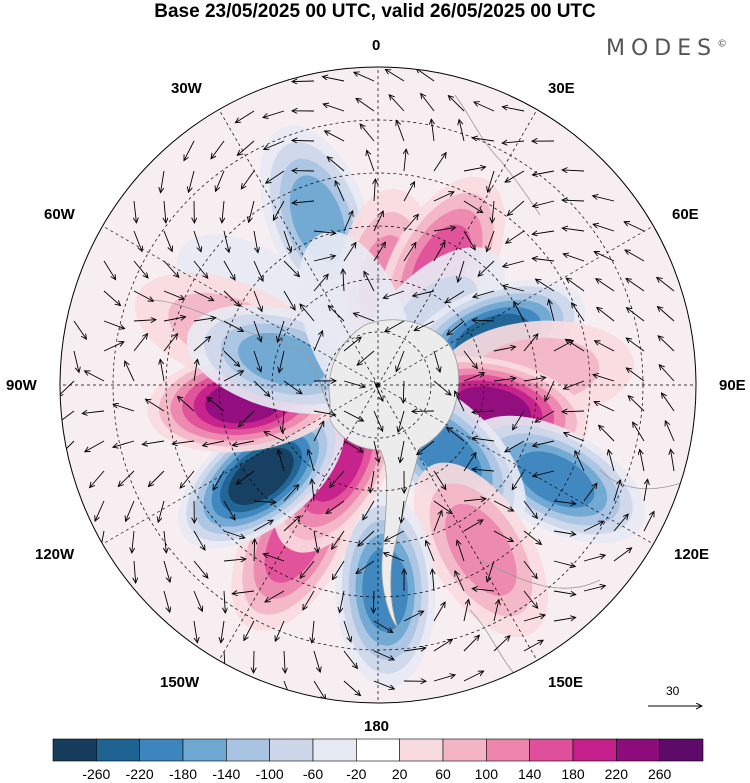  Describe the element at coordinates (722, 44) in the screenshot. I see `copyright-mark: ©` at that location.